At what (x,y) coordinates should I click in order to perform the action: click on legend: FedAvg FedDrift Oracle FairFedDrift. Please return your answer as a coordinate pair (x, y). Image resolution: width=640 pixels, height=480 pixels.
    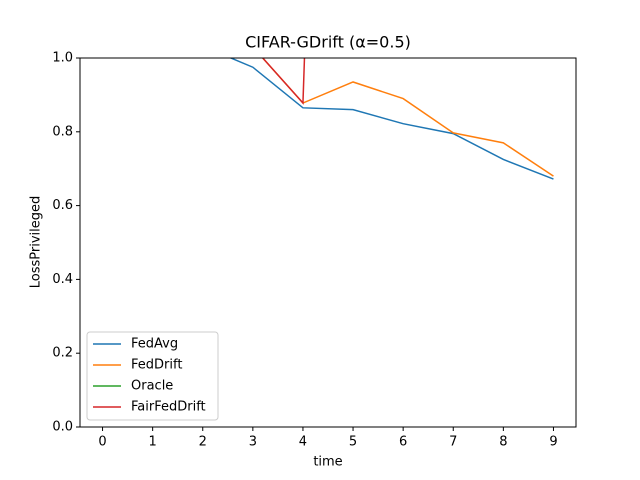
    Looking at the image, I should click on (152, 376).